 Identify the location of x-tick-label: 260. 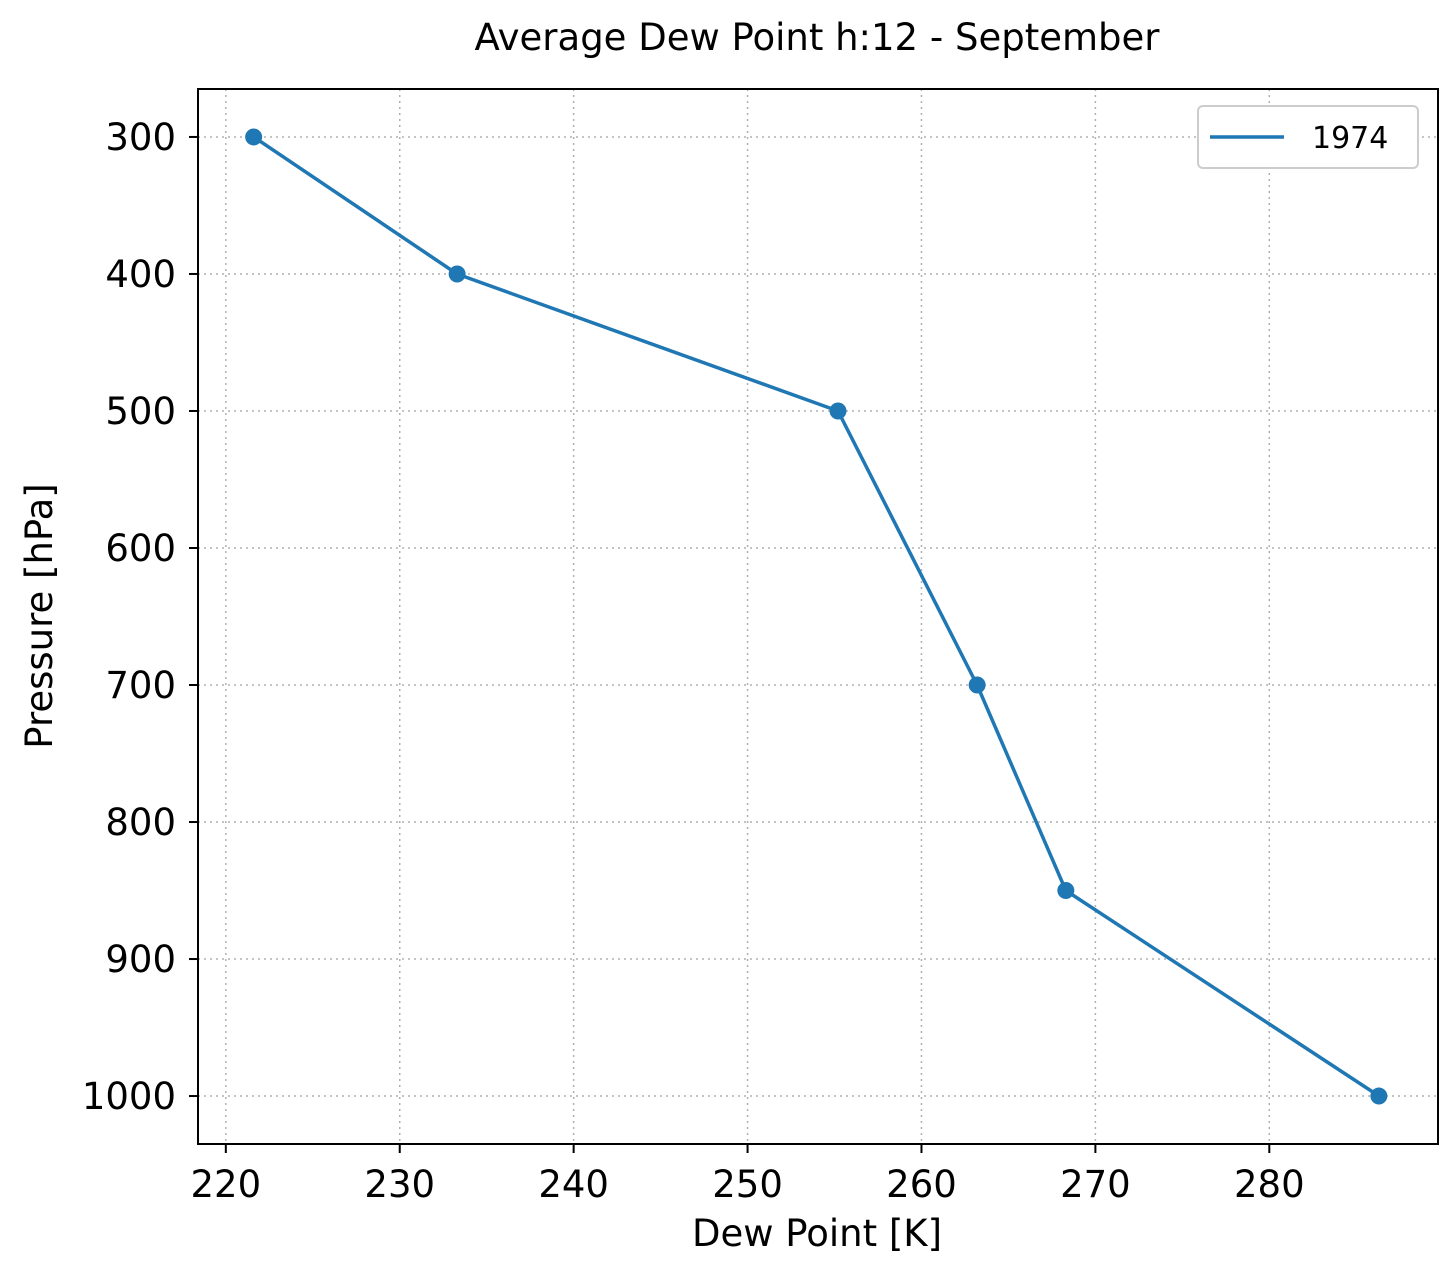
(921, 1184).